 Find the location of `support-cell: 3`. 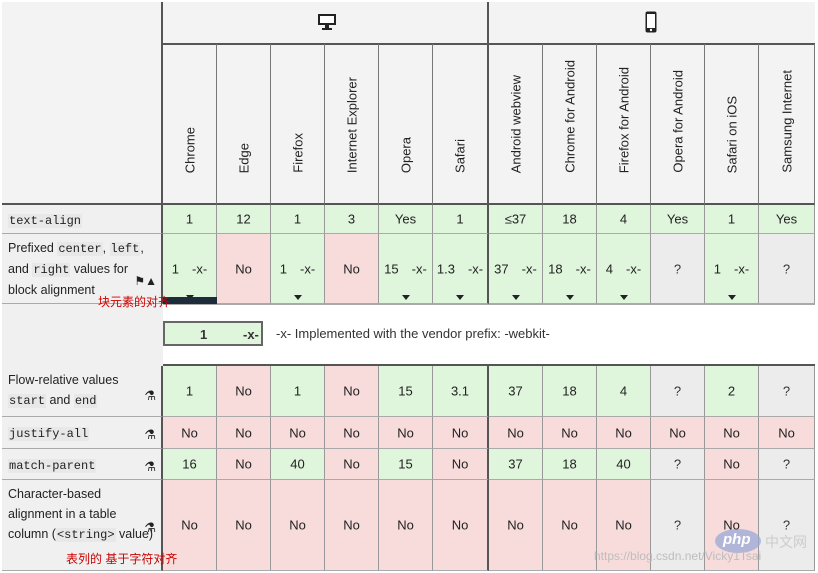

support-cell: 3 is located at coordinates (352, 219).